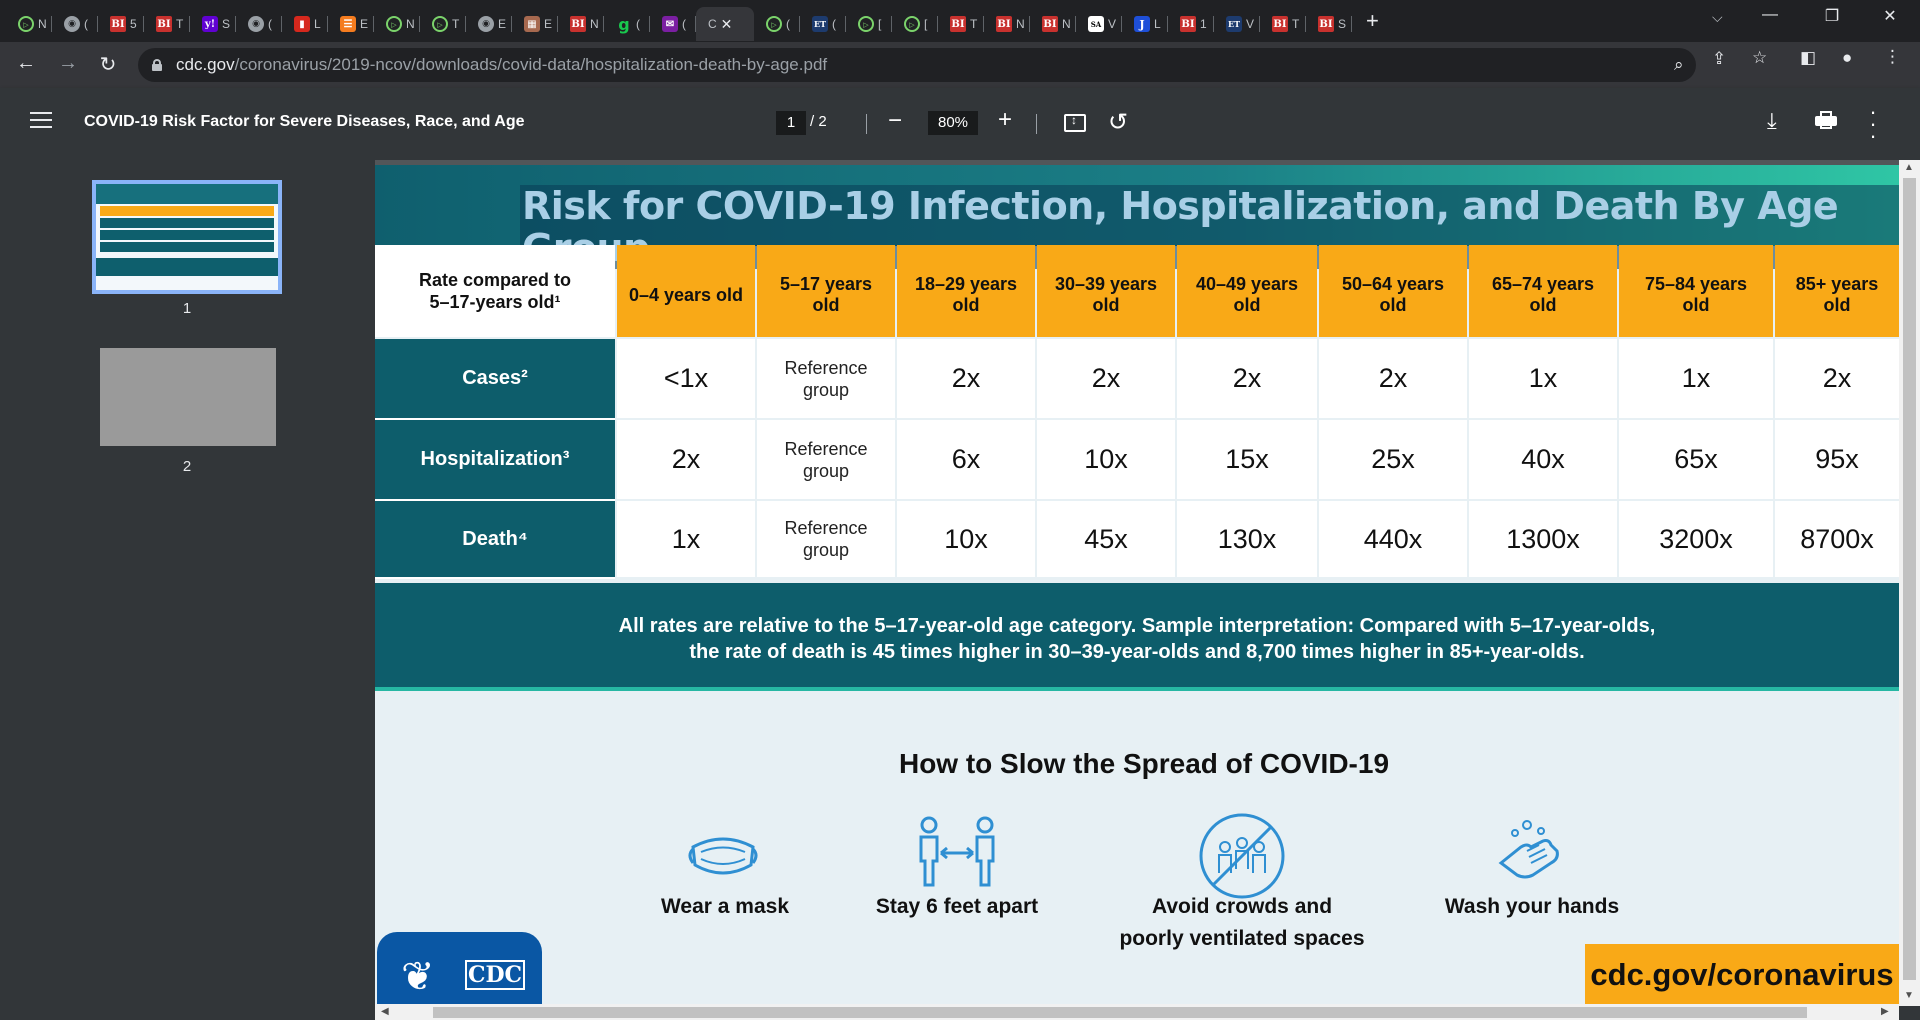 The image size is (1920, 1020). I want to click on age-group-header: 18–29 years old, so click(966, 291).